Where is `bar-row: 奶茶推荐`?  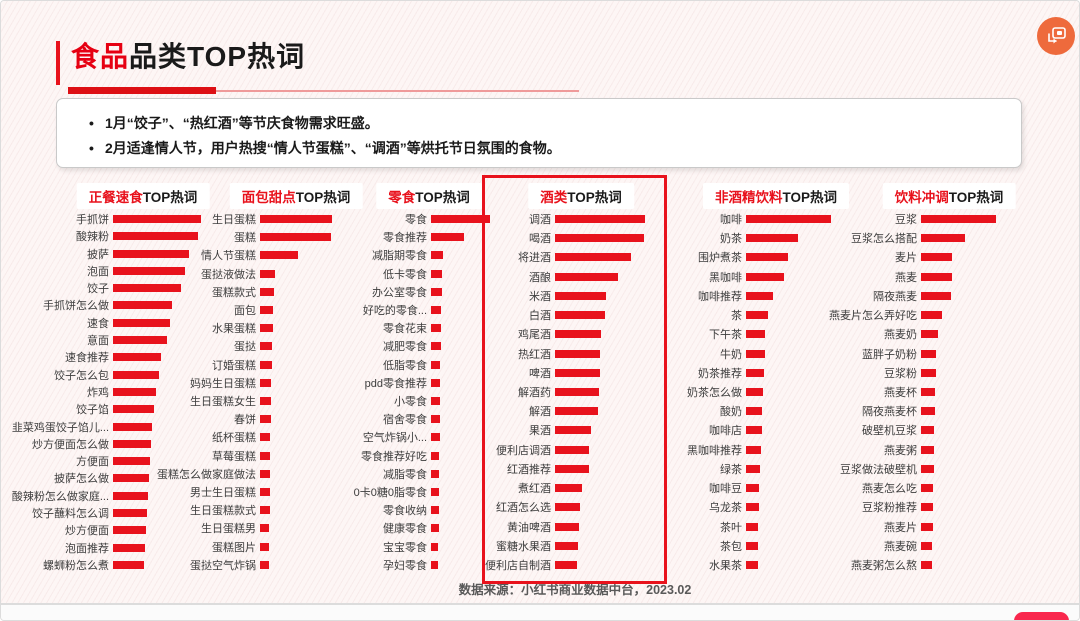
bar-row: 奶茶推荐 is located at coordinates (772, 373).